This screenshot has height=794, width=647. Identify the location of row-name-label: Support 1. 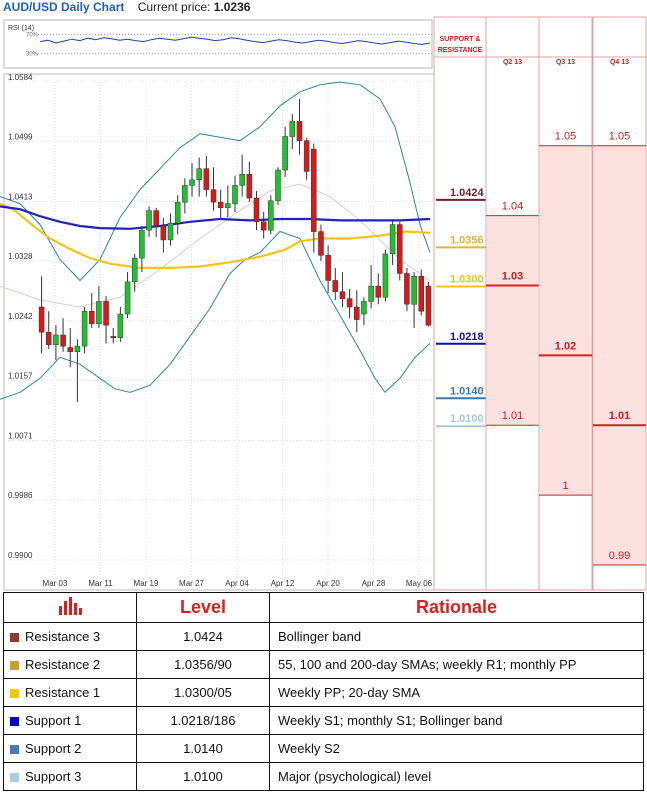
(53, 720).